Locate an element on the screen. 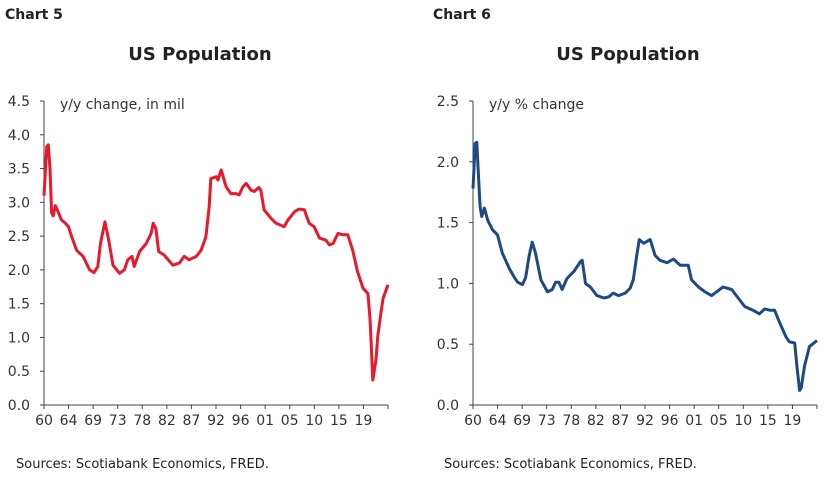 Image resolution: width=828 pixels, height=483 pixels. chart-5-x-tick-label: 96 is located at coordinates (241, 421).